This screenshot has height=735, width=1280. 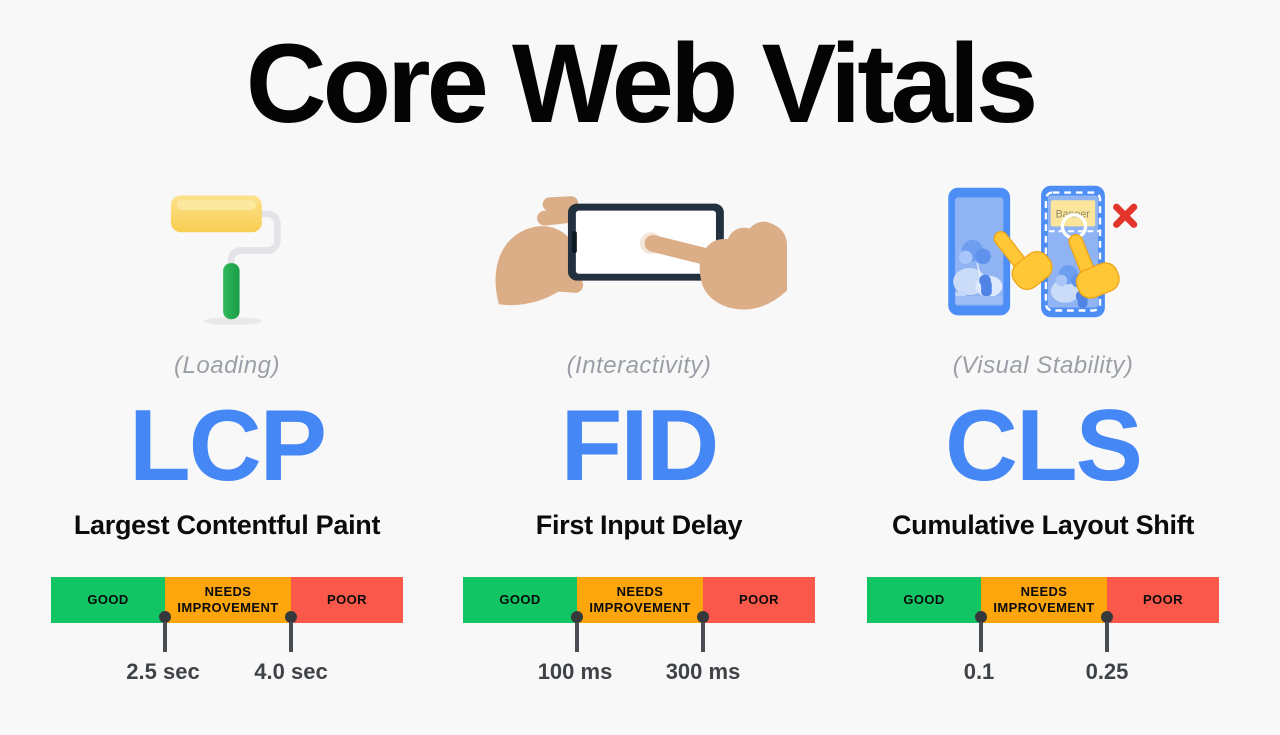 I want to click on threshold-value: 300 ms, so click(x=703, y=671).